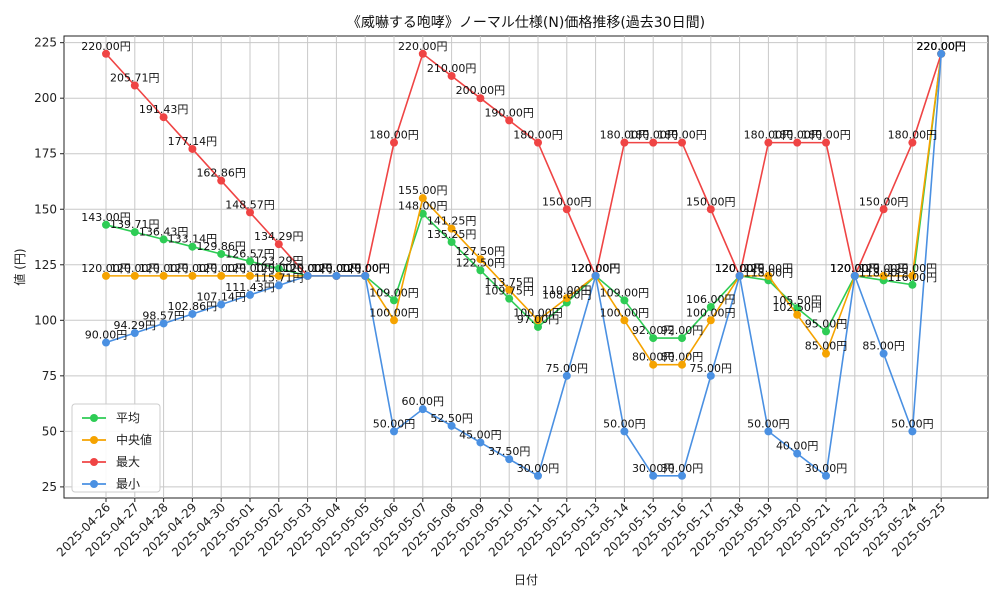 This screenshot has width=1000, height=600. I want to click on data-label: 90.00円, so click(106, 335).